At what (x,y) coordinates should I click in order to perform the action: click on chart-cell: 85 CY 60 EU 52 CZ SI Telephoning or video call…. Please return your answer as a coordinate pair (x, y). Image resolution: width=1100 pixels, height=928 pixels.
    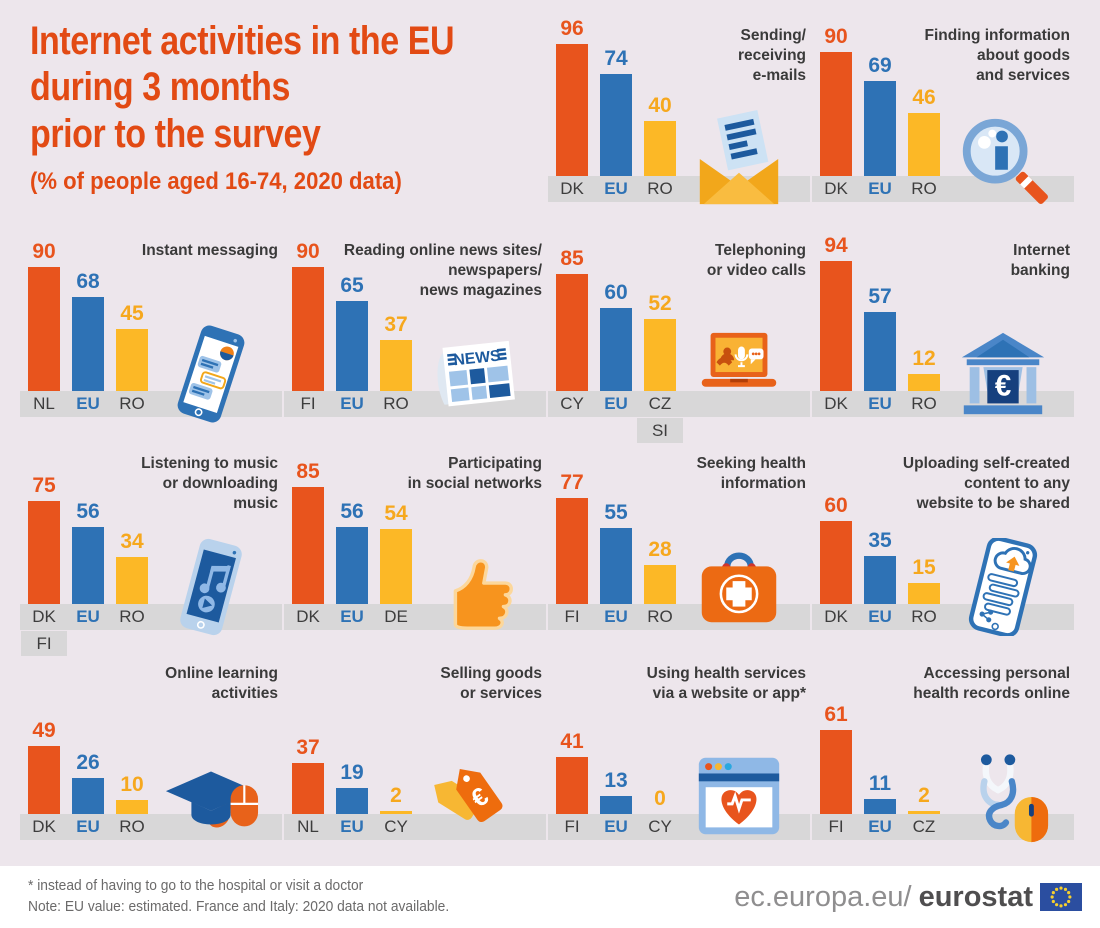
    Looking at the image, I should click on (679, 340).